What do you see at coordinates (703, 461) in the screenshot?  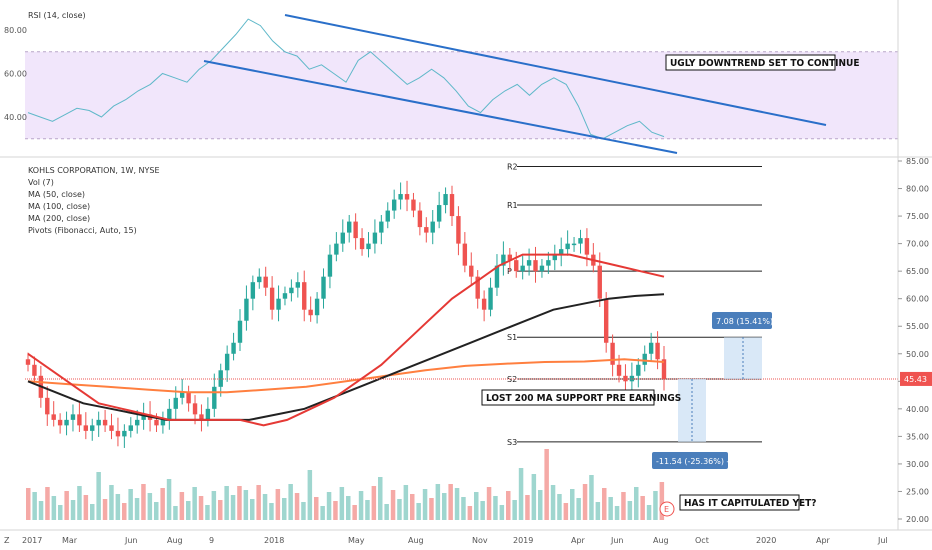 I see `down-box-text: -11.54 (-25.36%) -1154` at bounding box center [703, 461].